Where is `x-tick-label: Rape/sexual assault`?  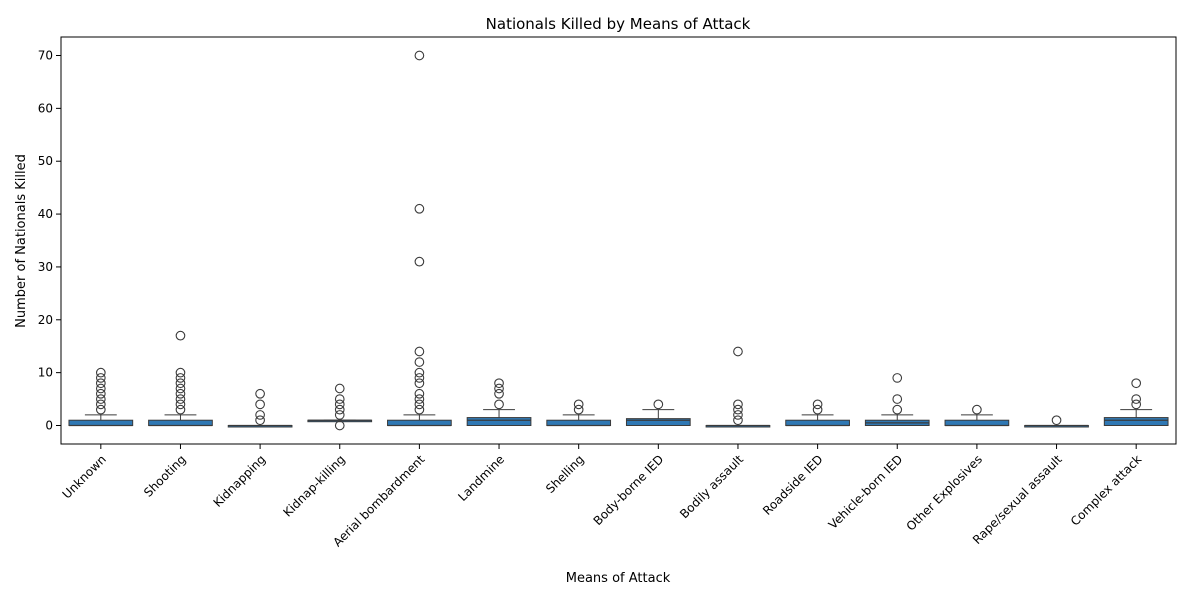
x-tick-label: Rape/sexual assault is located at coordinates (1017, 499).